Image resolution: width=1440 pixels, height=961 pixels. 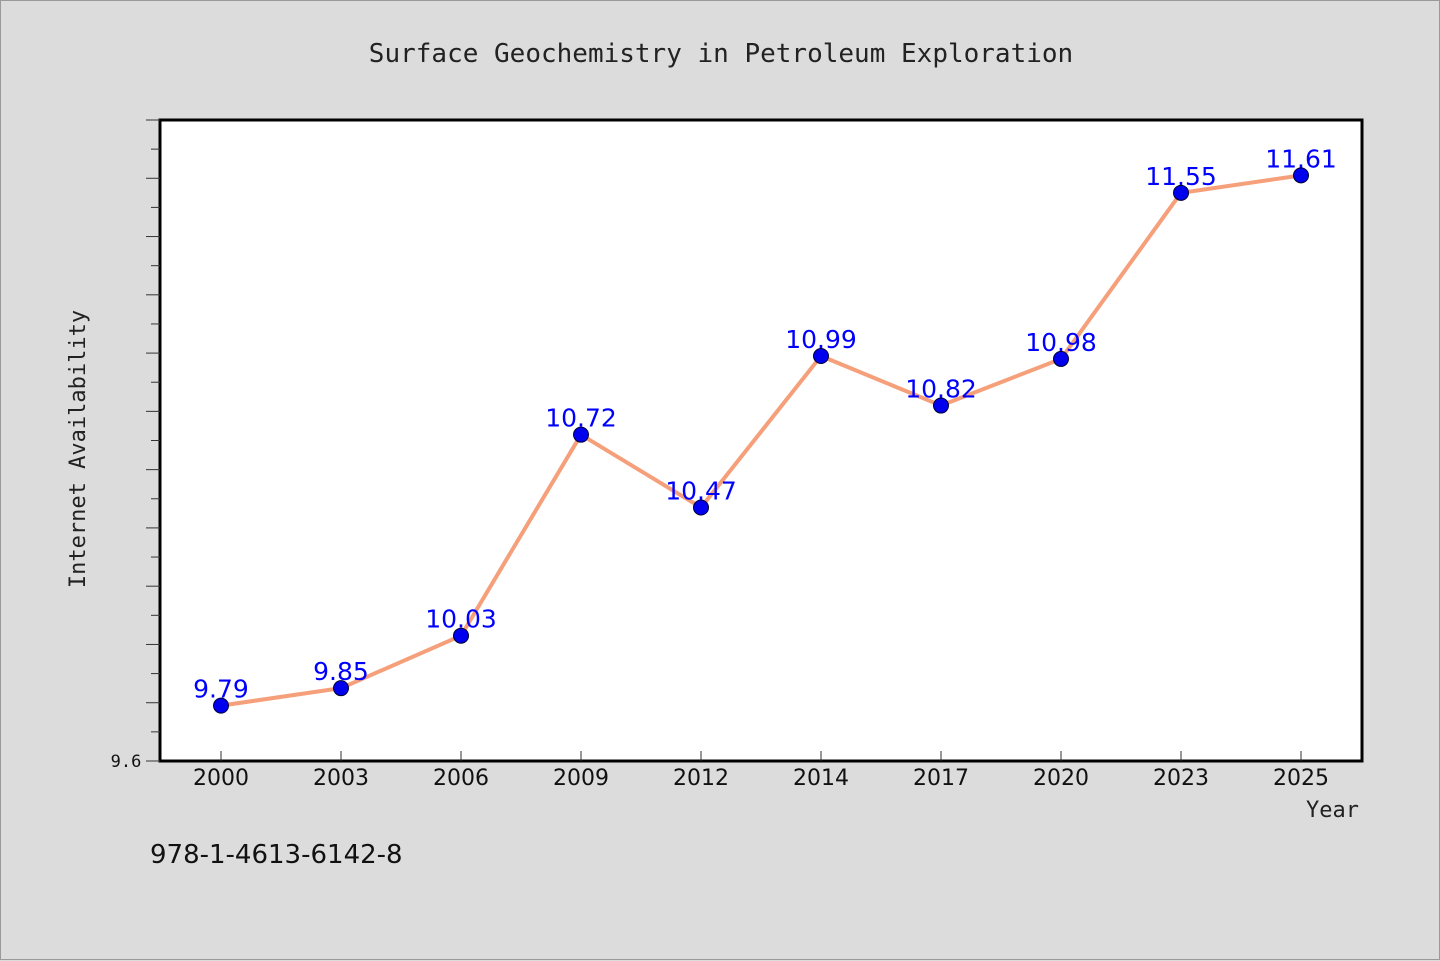 I want to click on footnote-isbn: 978-1-4613-6142-8, so click(x=276, y=855).